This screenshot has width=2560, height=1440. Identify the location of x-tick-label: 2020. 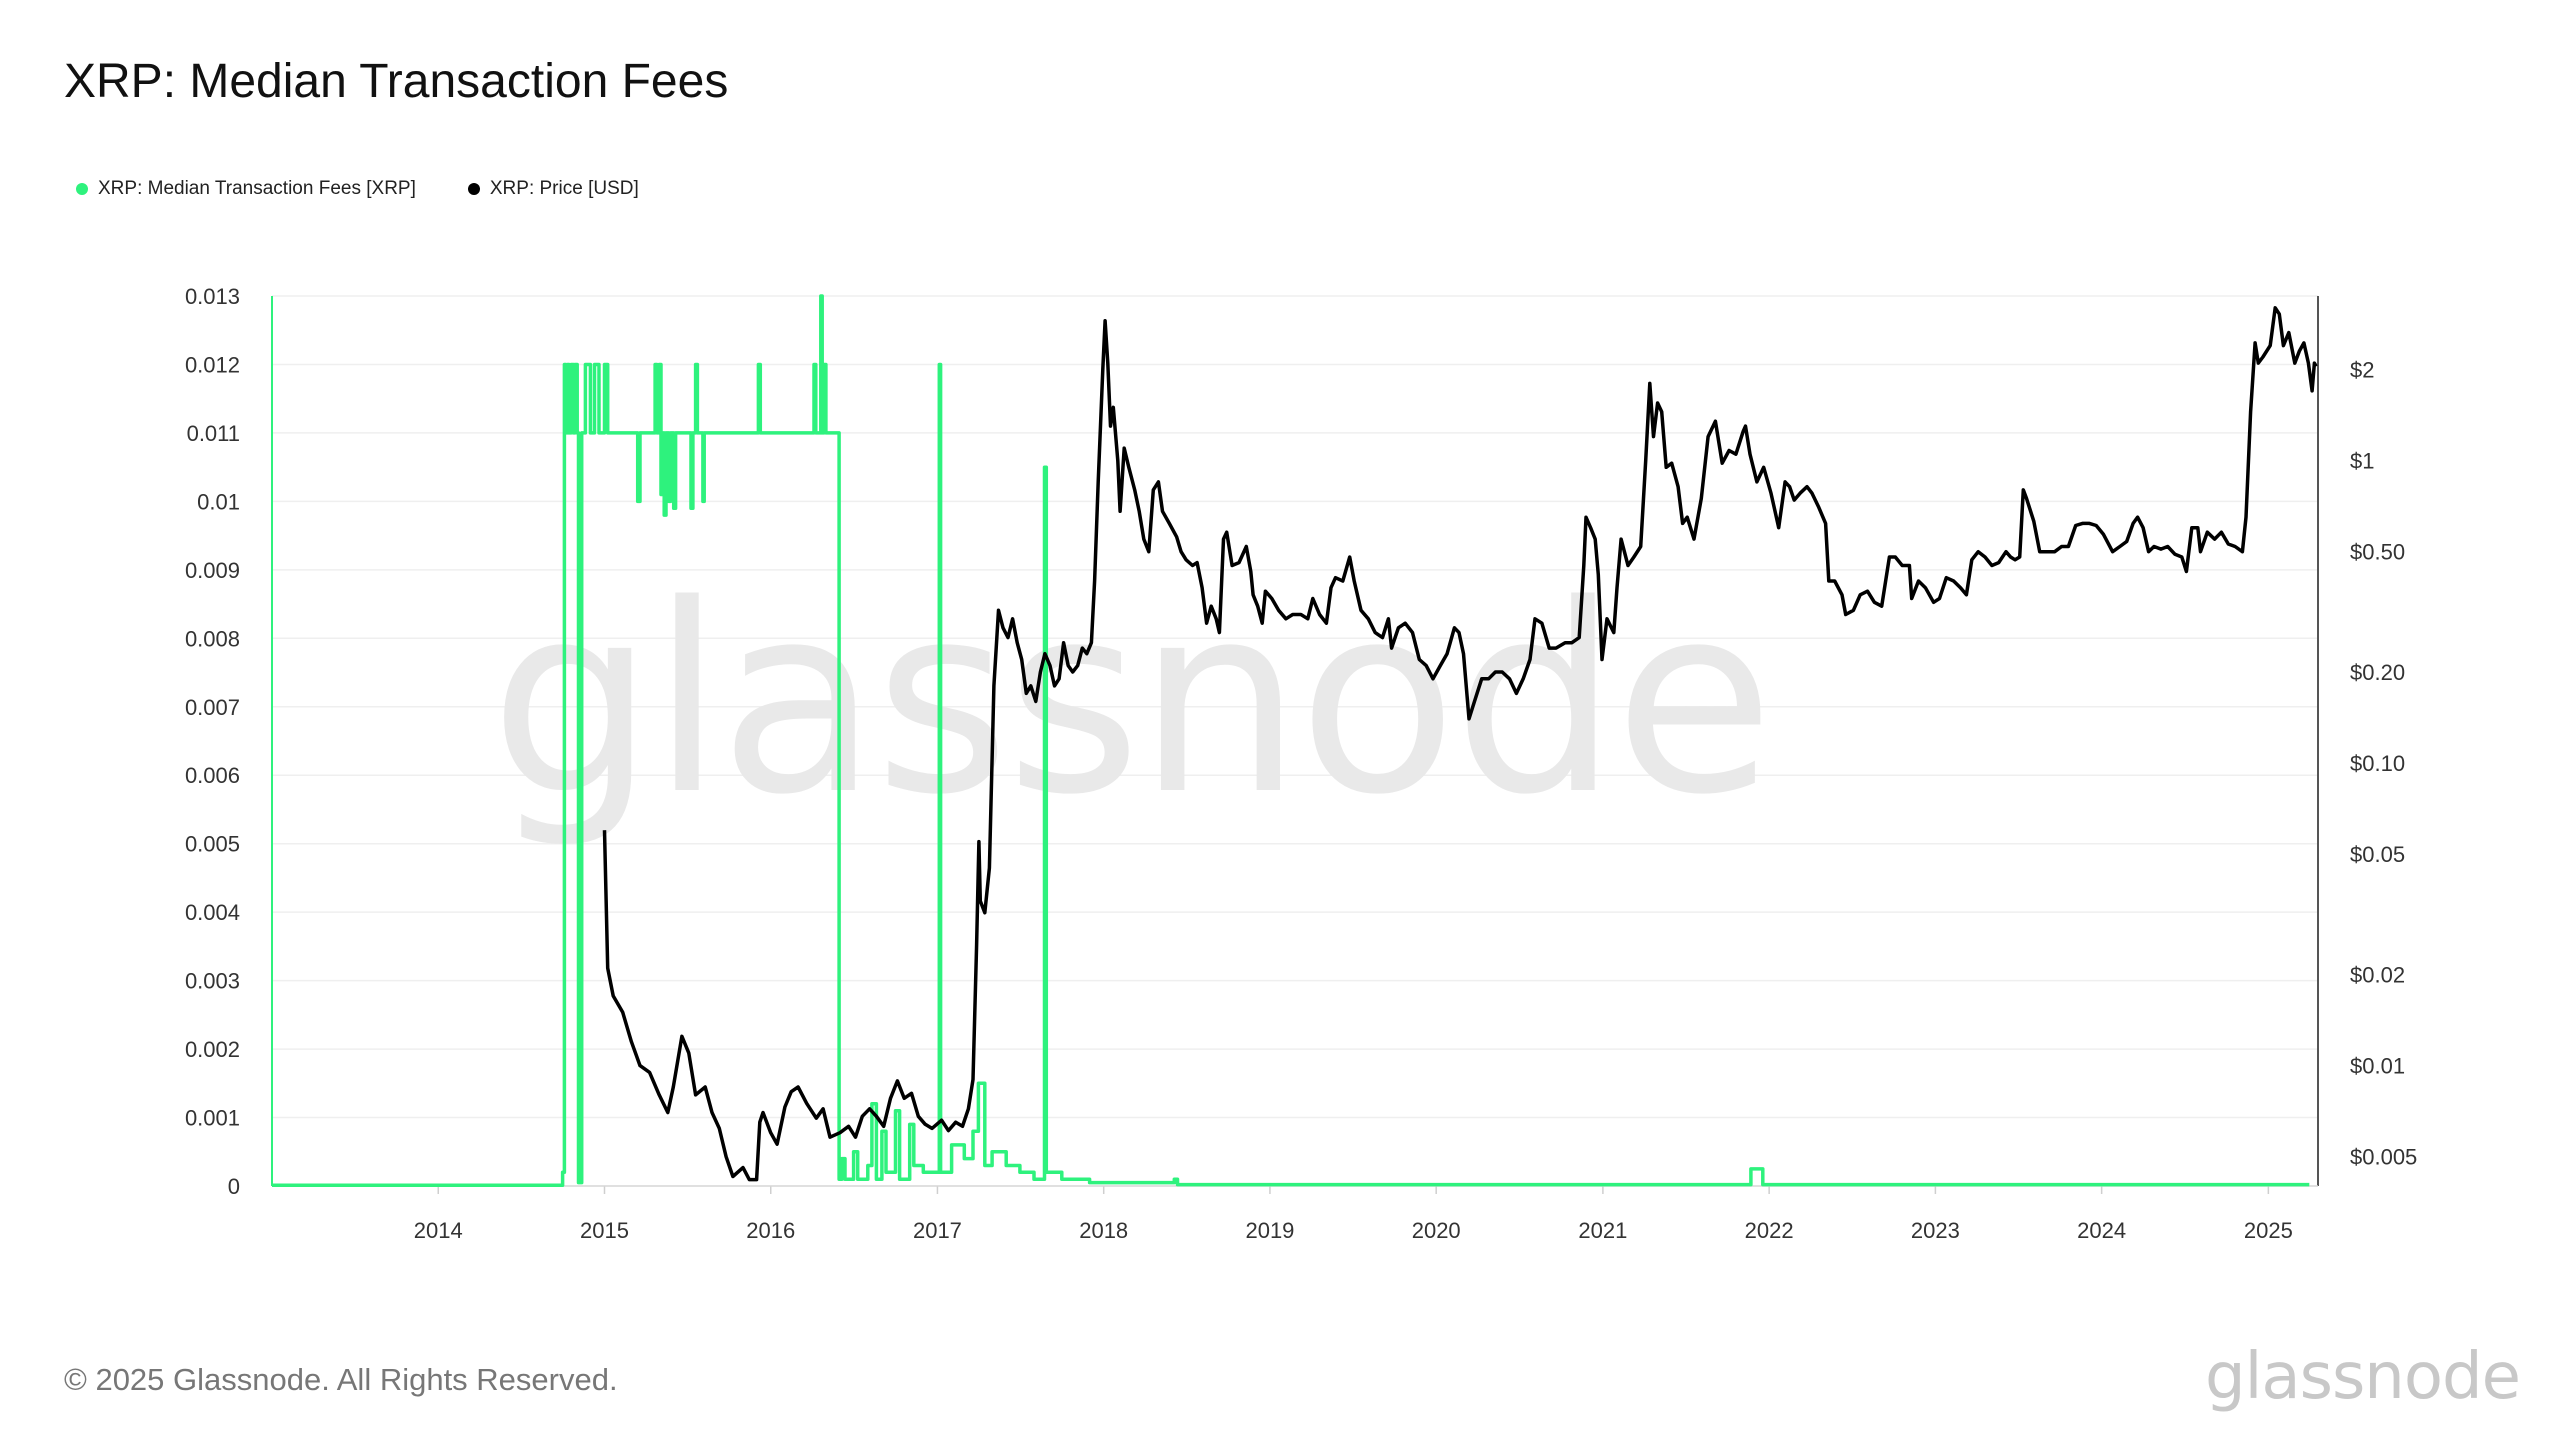
(1436, 1230).